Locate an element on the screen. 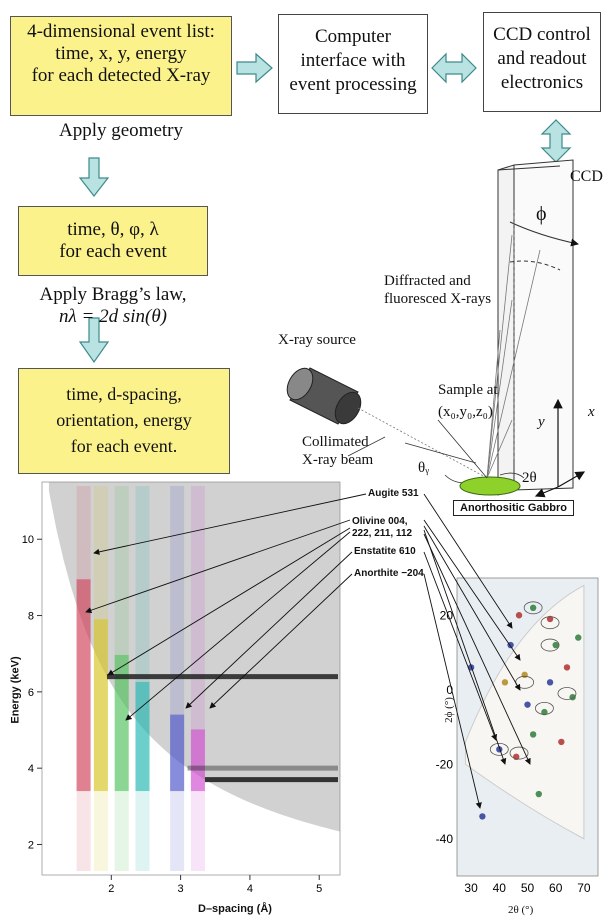 The height and width of the screenshot is (917, 605). heat-ytick-label: 2 is located at coordinates (31, 845).